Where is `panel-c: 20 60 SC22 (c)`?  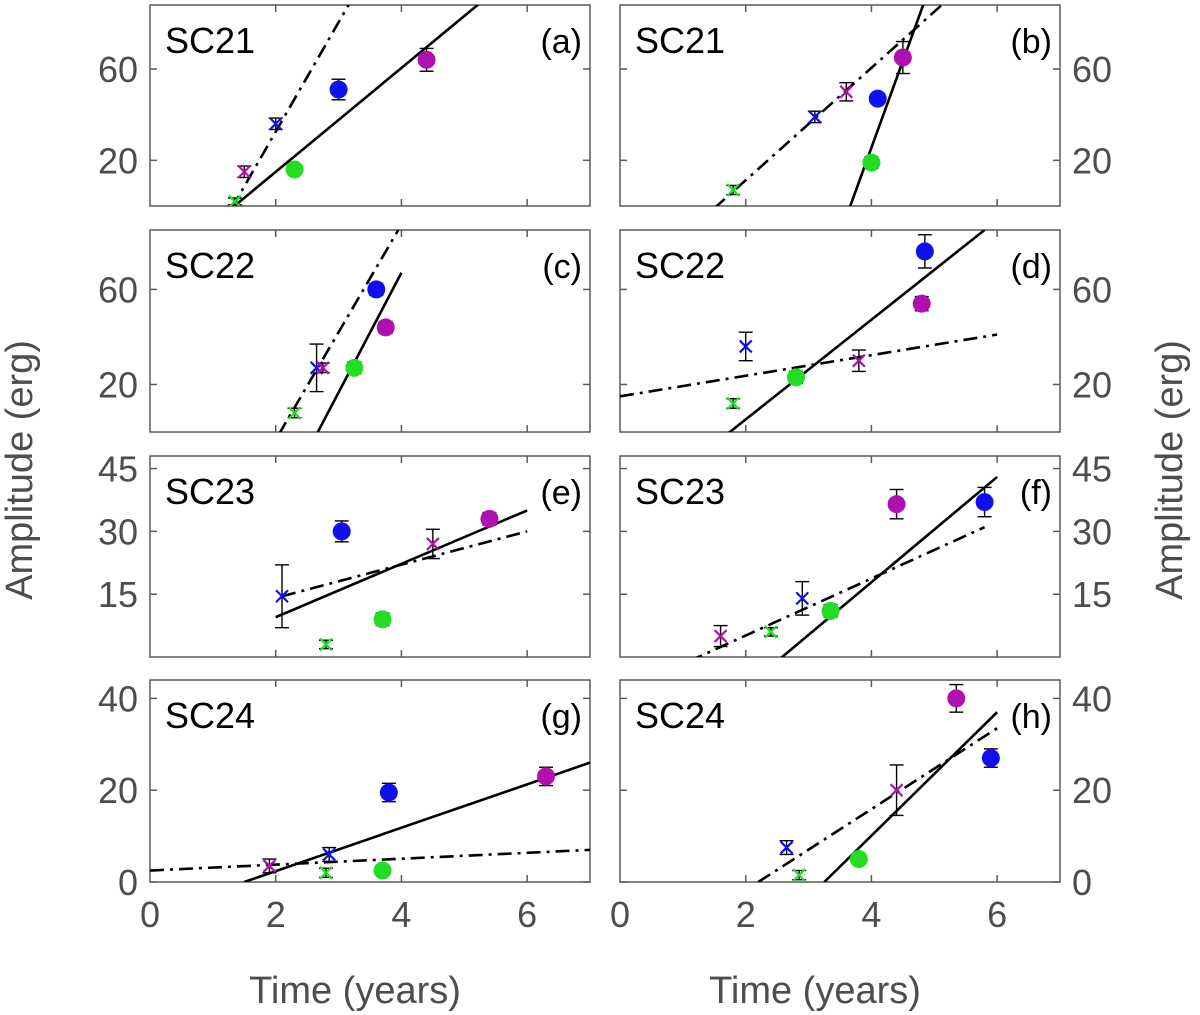 panel-c: 20 60 SC22 (c) is located at coordinates (344, 331).